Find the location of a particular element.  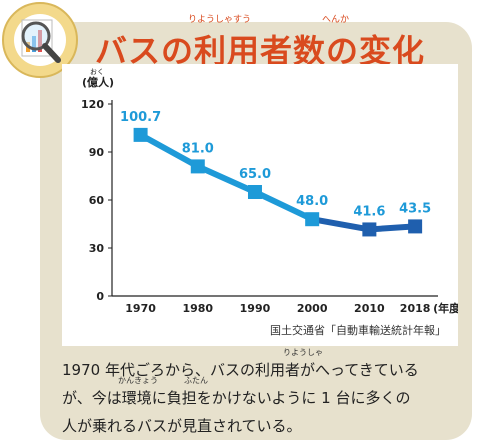

data-label-5: 43.5 is located at coordinates (415, 208).